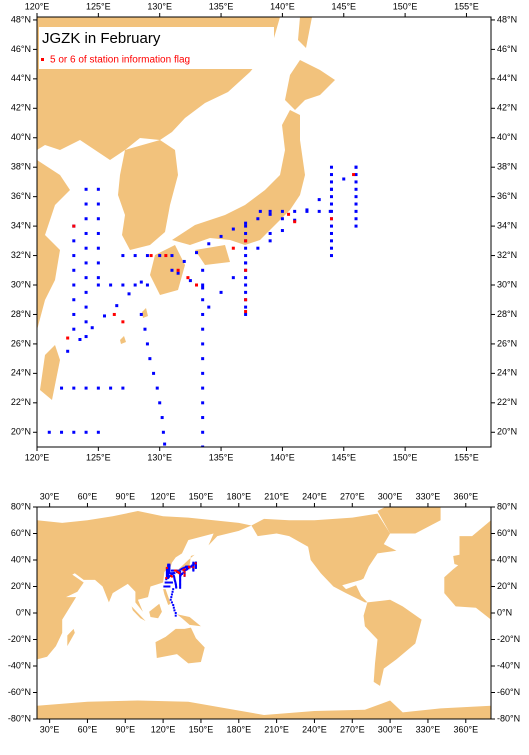 This screenshot has width=529, height=755. I want to click on y-tick-label: -80°N, so click(19, 718).